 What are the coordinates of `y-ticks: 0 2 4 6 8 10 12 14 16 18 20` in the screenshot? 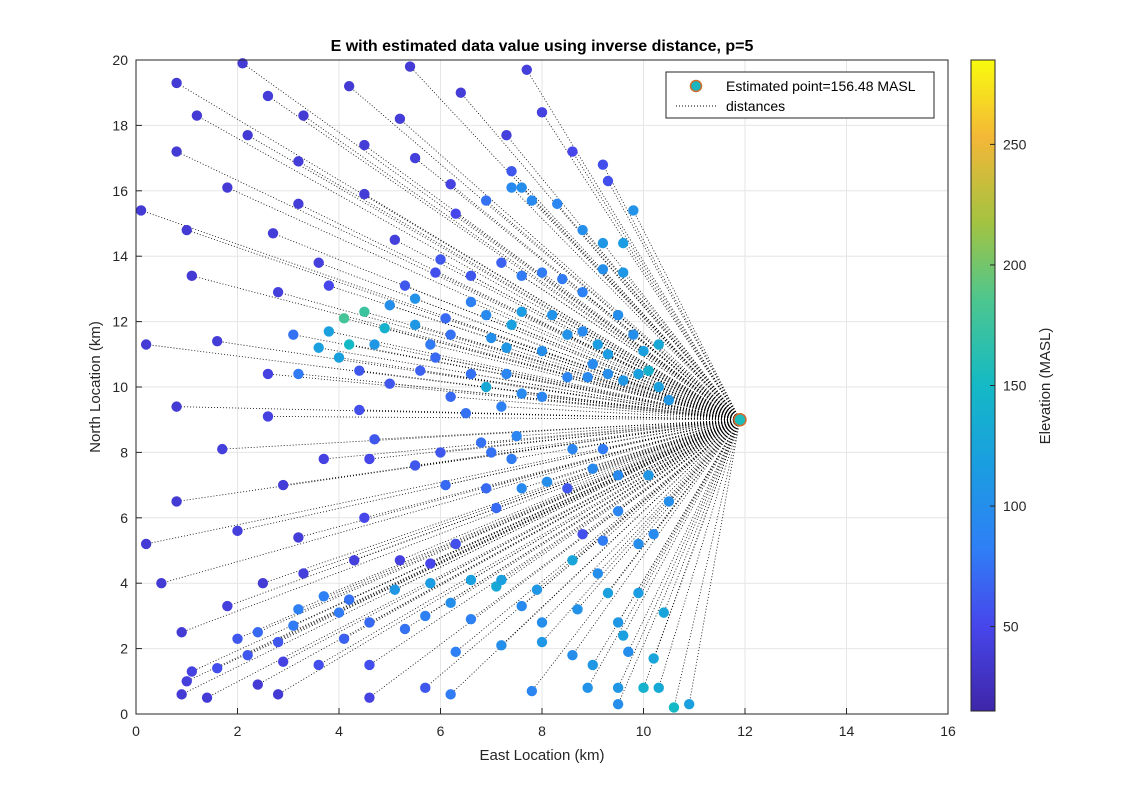 It's located at (127, 387).